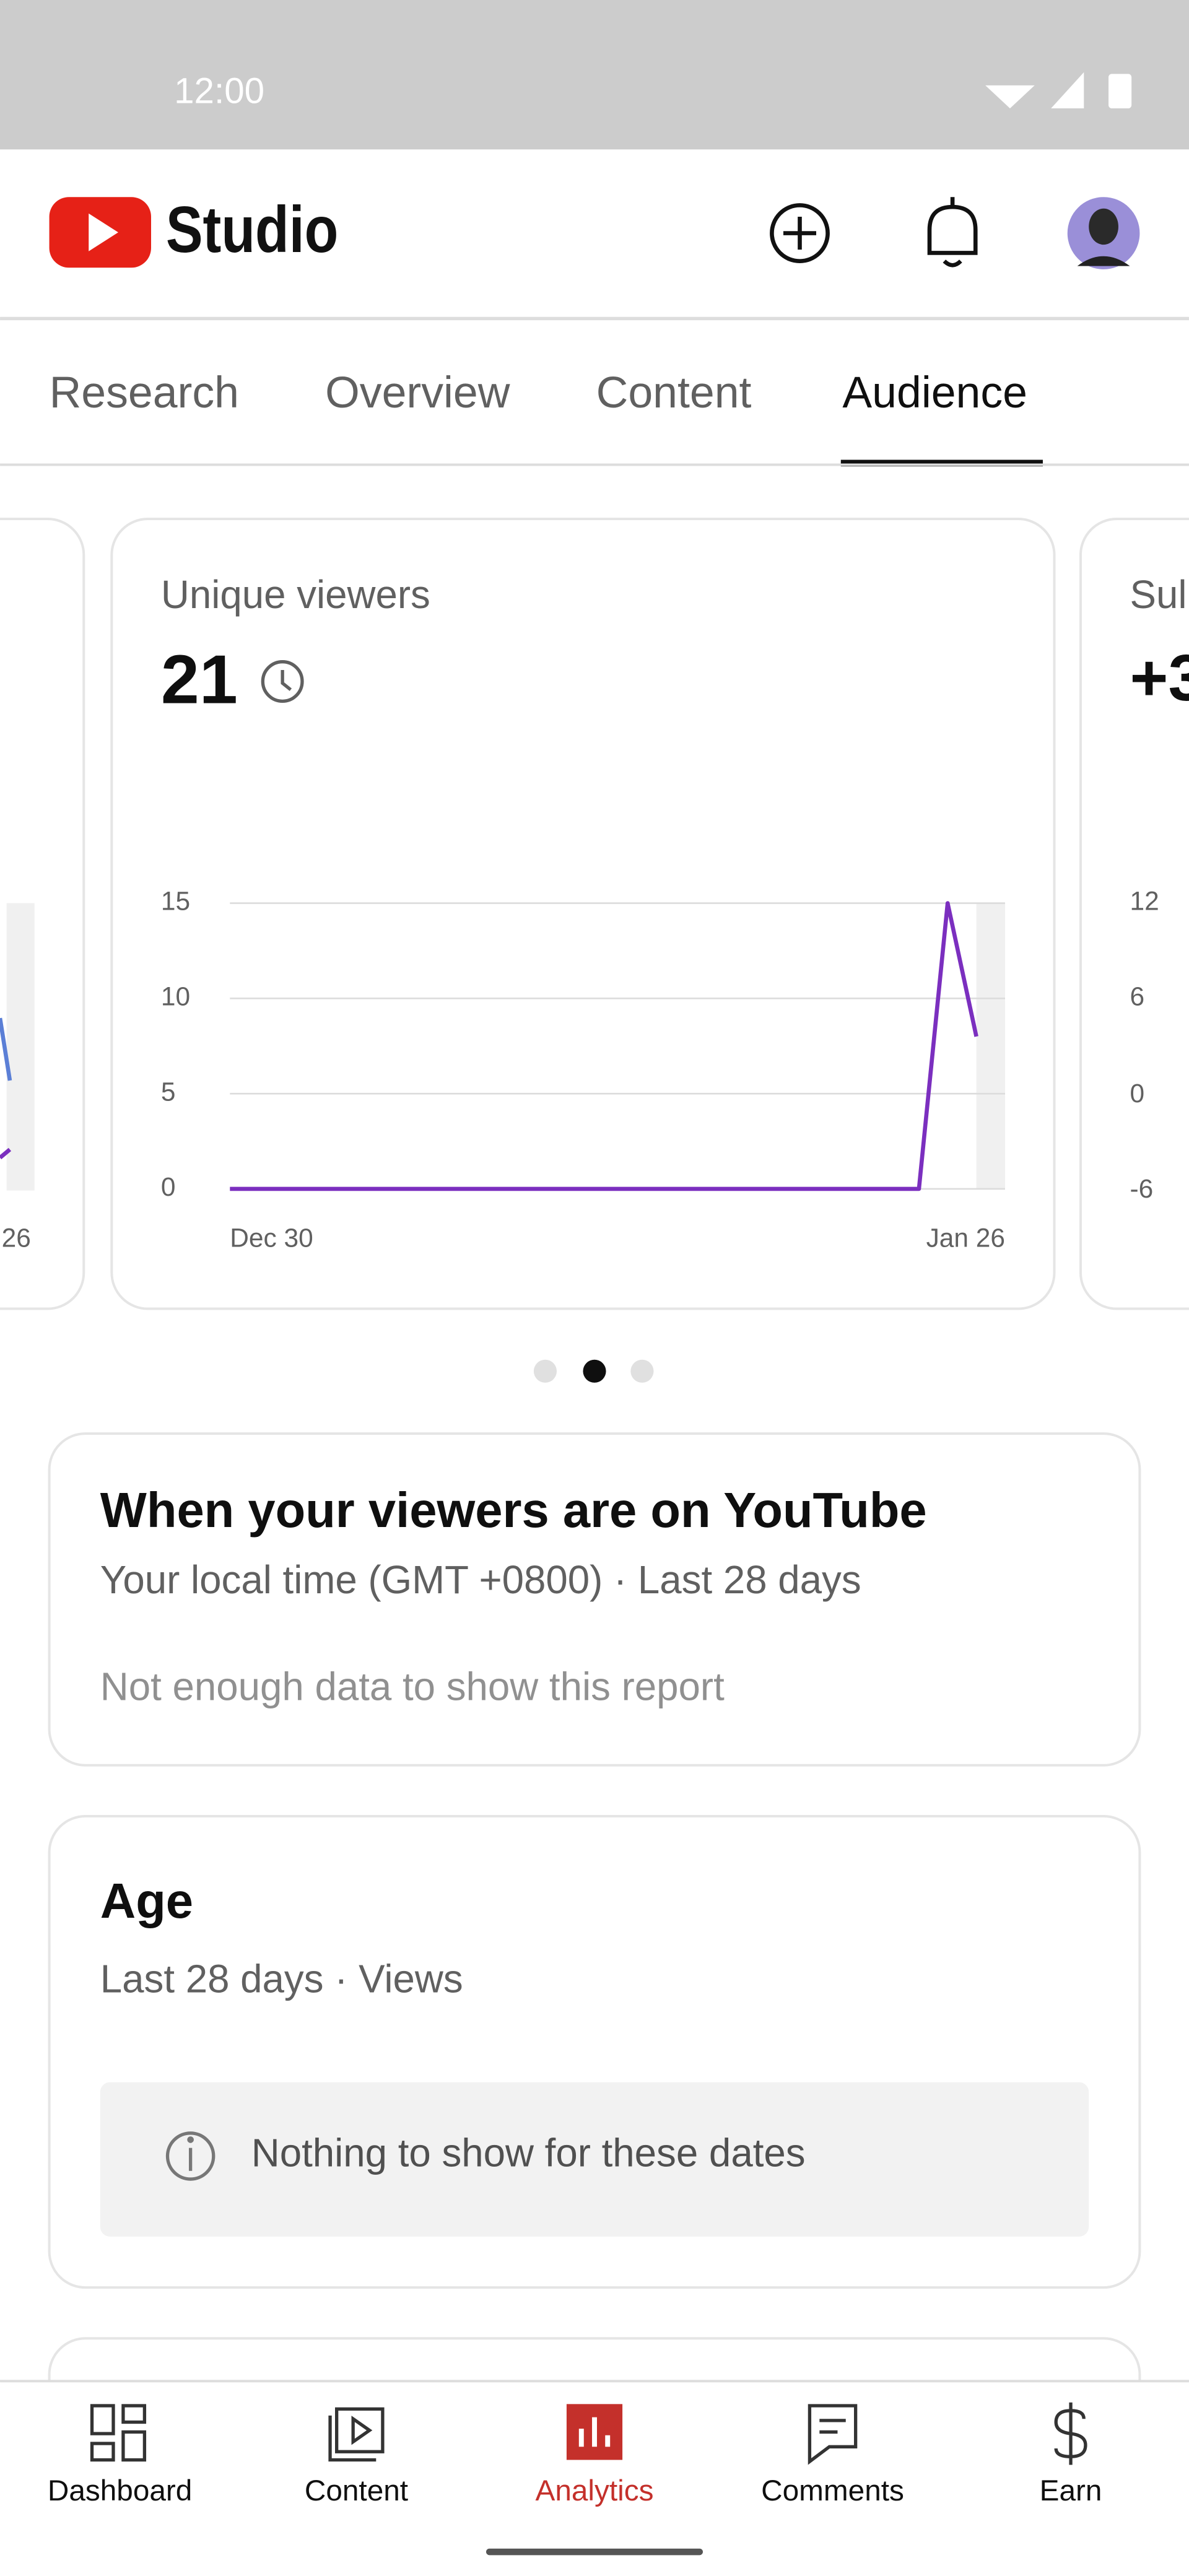 The width and height of the screenshot is (1189, 2576). What do you see at coordinates (674, 392) in the screenshot?
I see `tab: Content` at bounding box center [674, 392].